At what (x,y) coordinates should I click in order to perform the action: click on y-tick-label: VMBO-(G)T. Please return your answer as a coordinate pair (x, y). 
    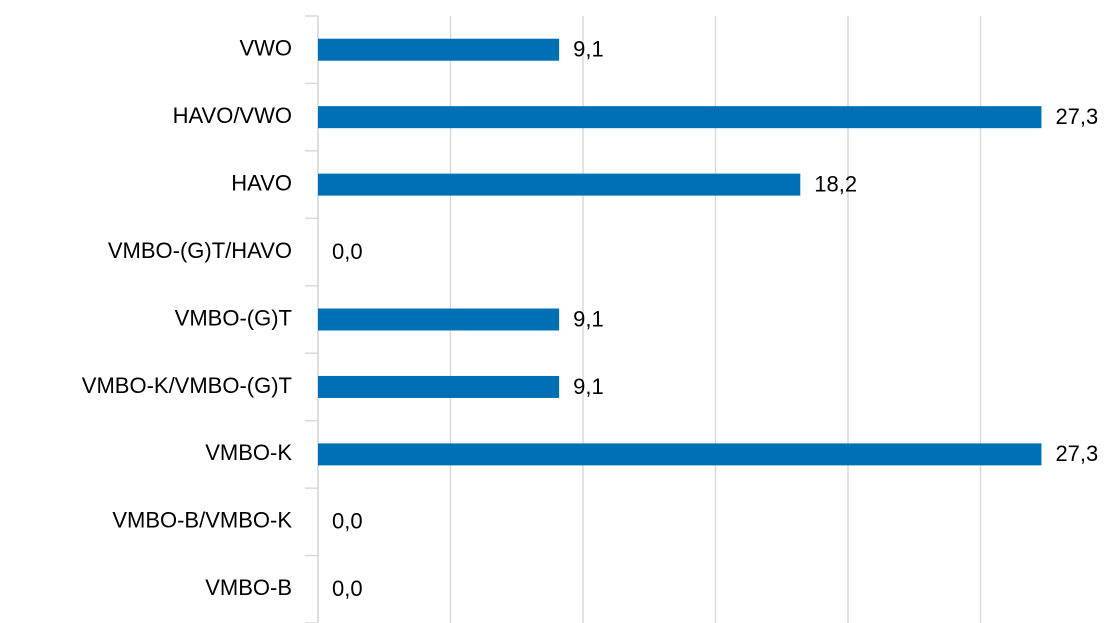
    Looking at the image, I should click on (233, 317).